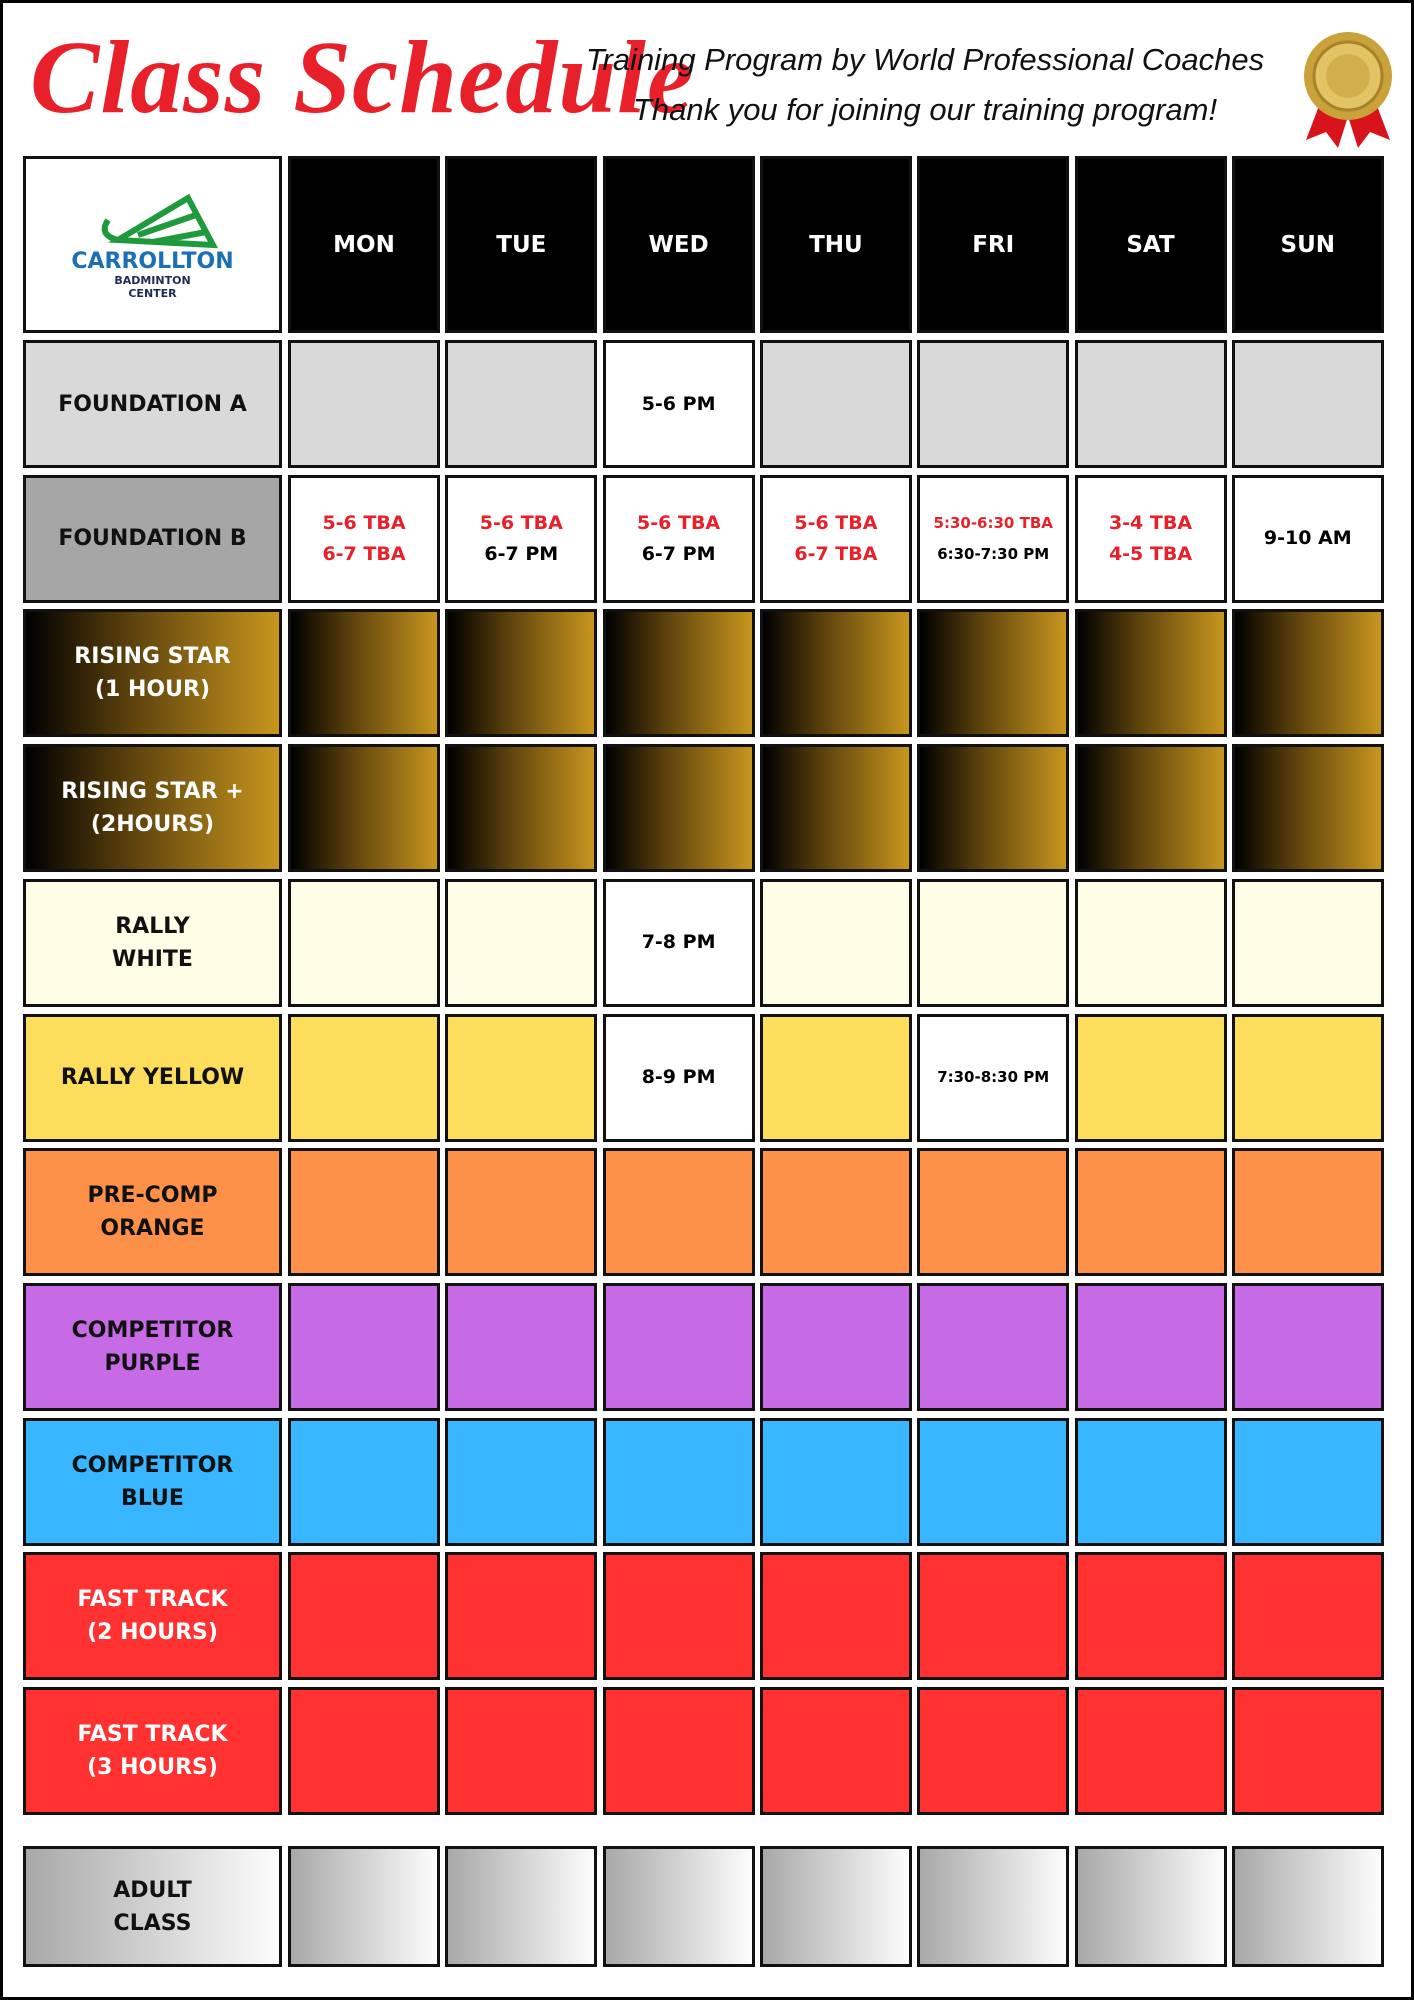  I want to click on time-slot: 7:30-8:30 PM, so click(993, 1077).